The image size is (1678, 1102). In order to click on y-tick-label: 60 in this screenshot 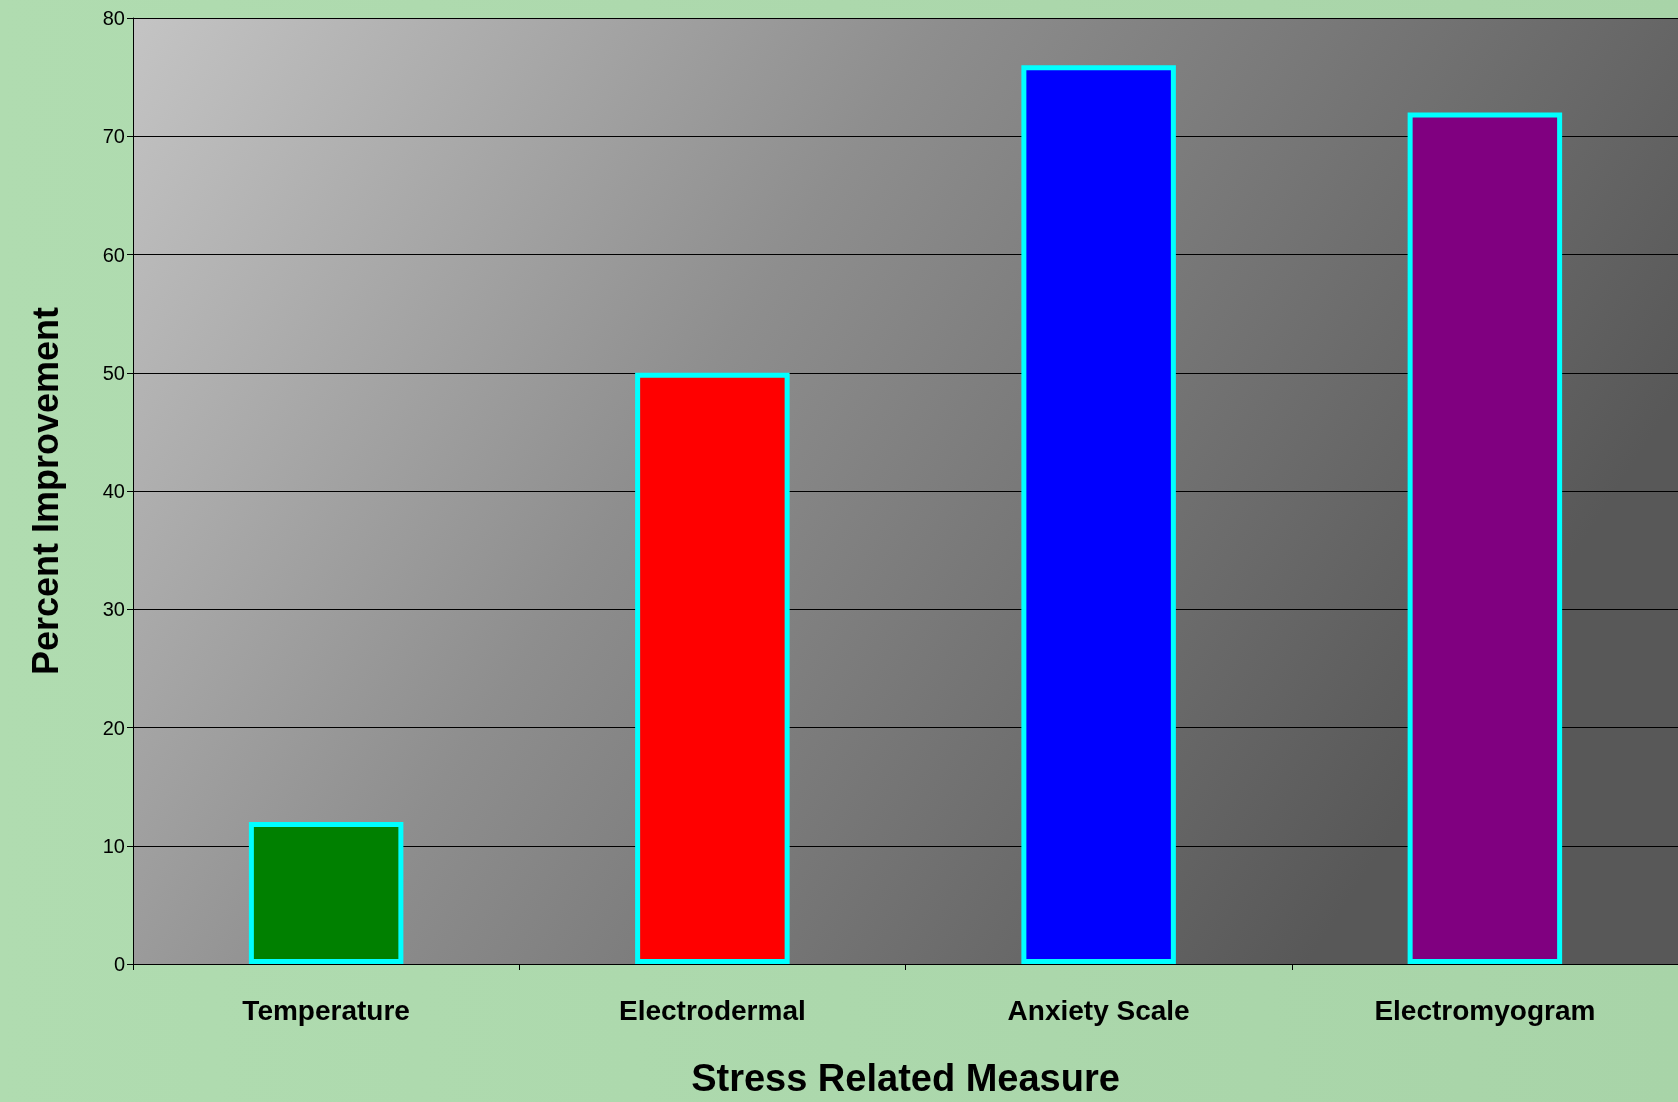, I will do `click(113, 254)`.